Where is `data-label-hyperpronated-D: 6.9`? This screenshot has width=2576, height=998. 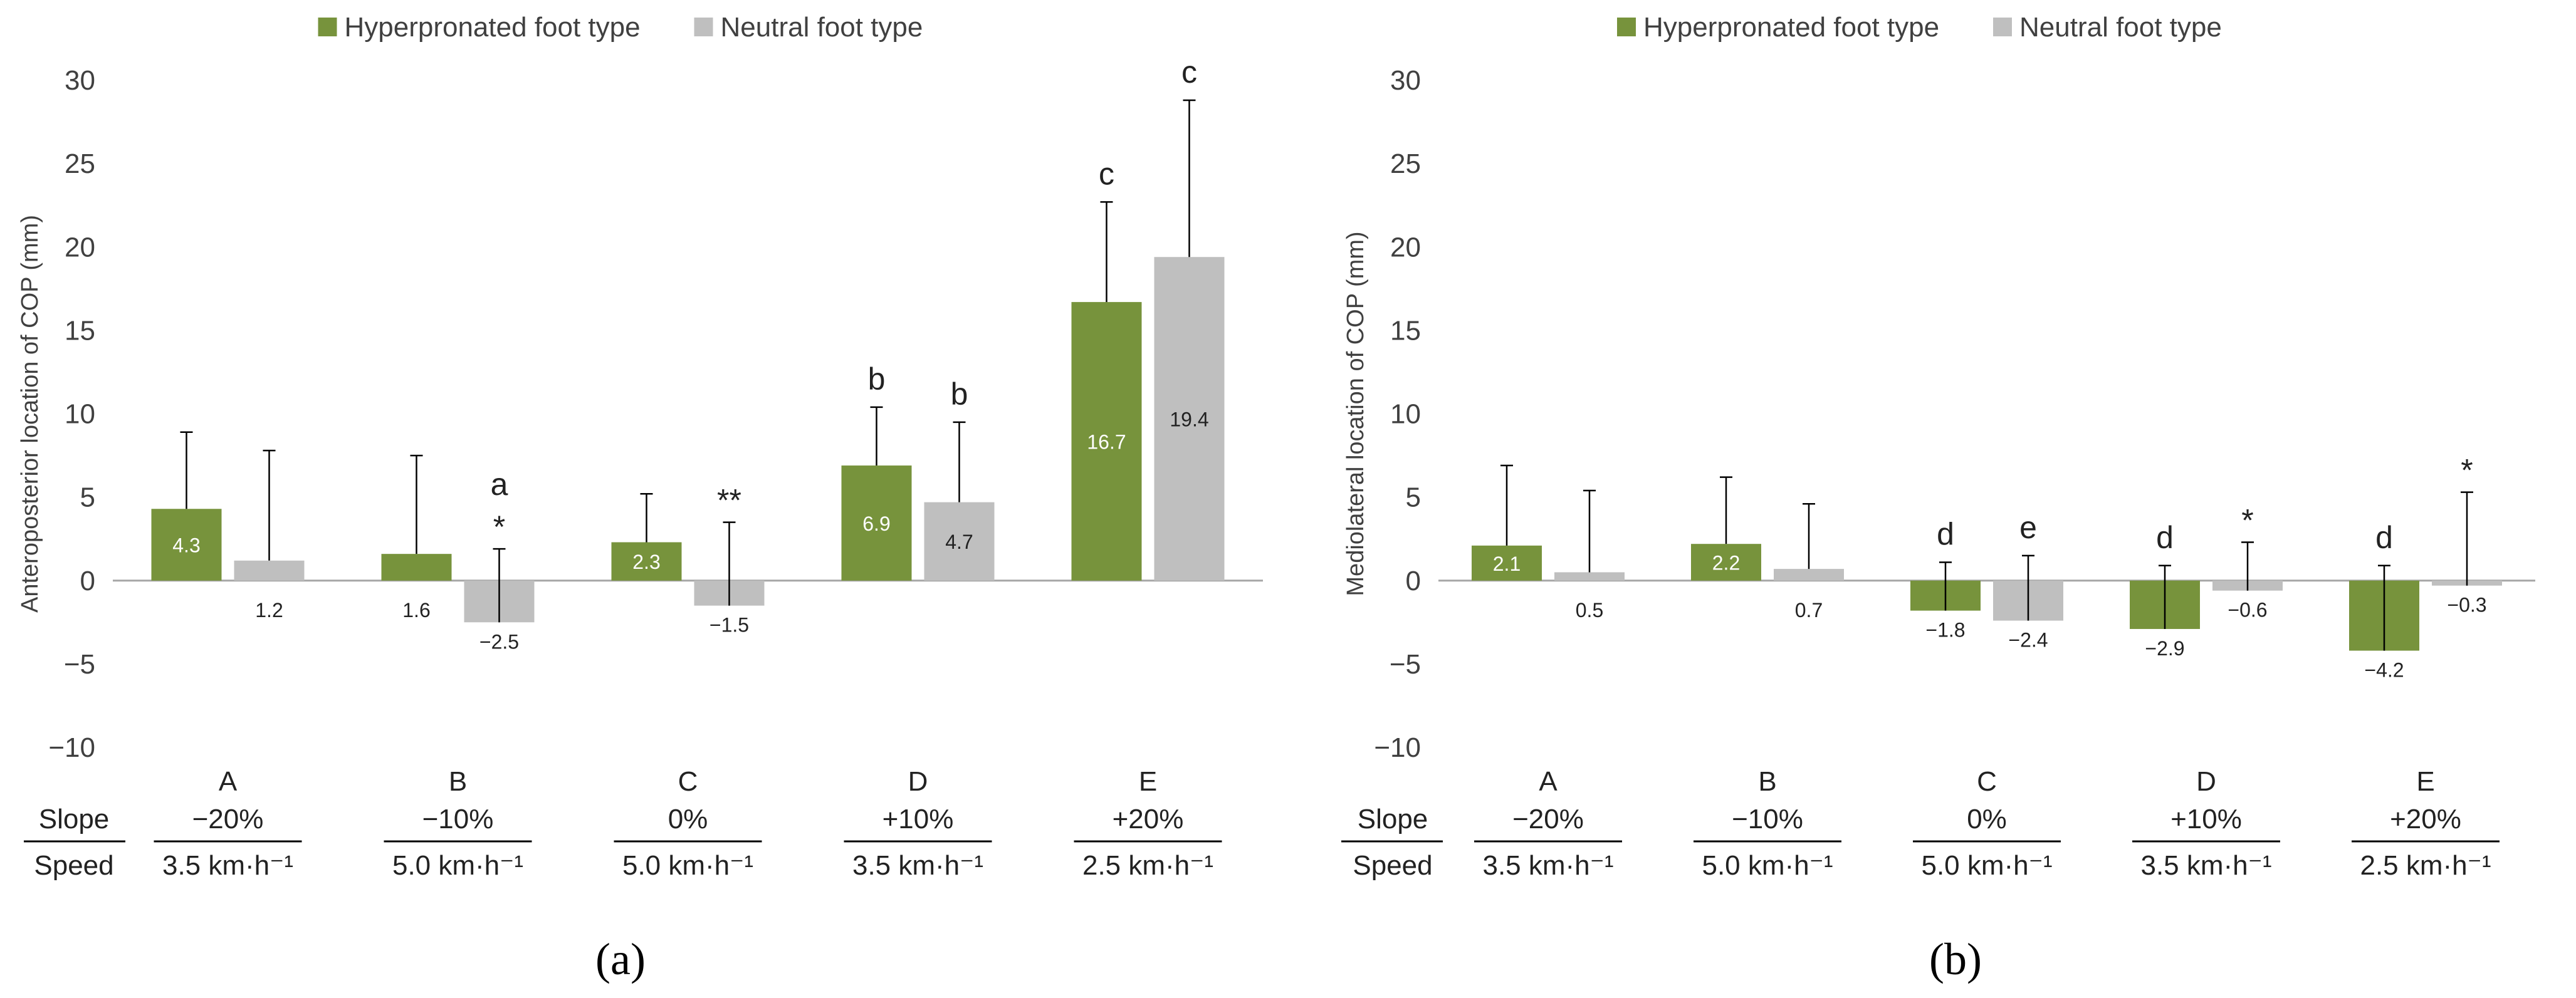 data-label-hyperpronated-D: 6.9 is located at coordinates (876, 523).